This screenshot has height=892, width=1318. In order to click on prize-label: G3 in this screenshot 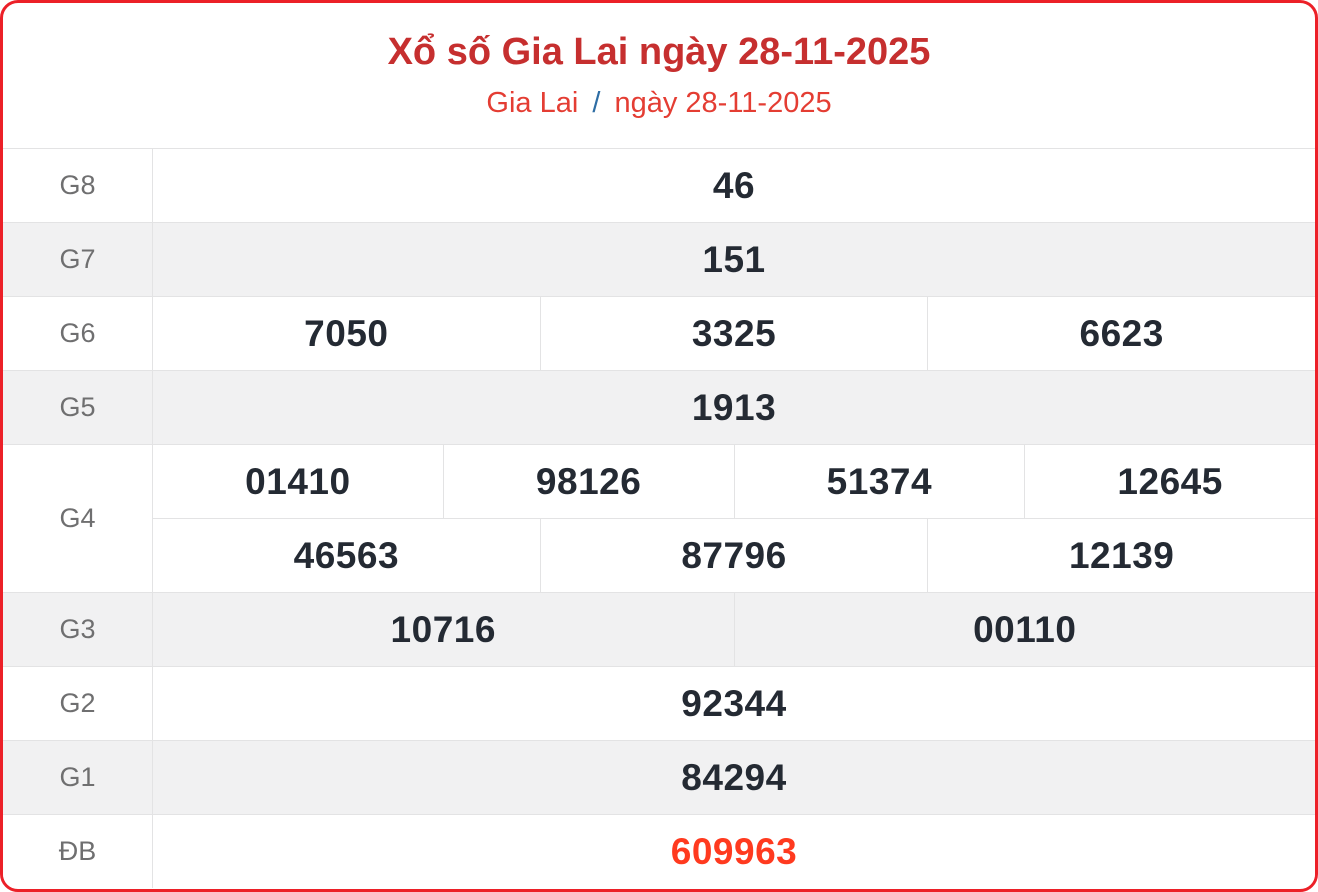, I will do `click(78, 629)`.